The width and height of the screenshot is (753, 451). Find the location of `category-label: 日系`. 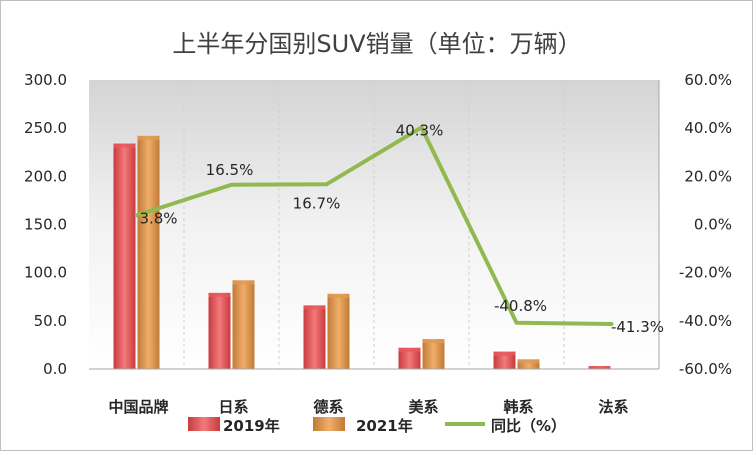

category-label: 日系 is located at coordinates (233, 407).